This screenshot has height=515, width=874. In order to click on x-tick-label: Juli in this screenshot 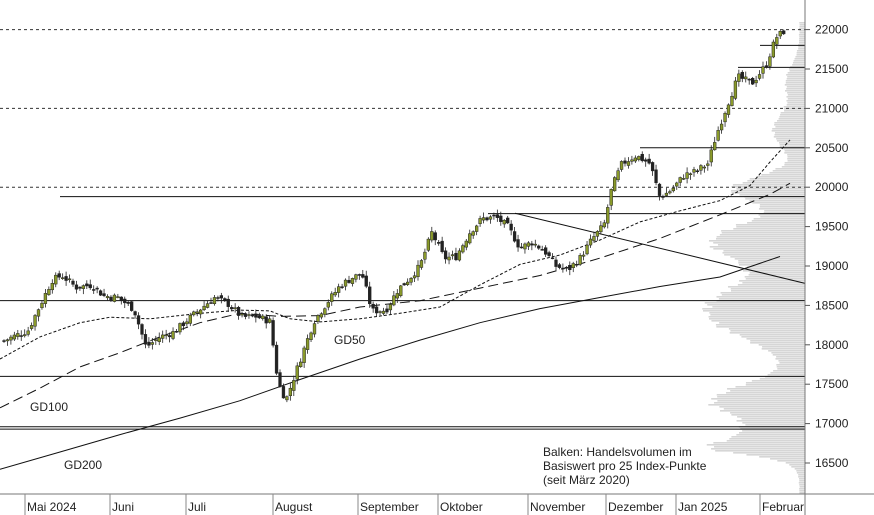, I will do `click(197, 507)`.